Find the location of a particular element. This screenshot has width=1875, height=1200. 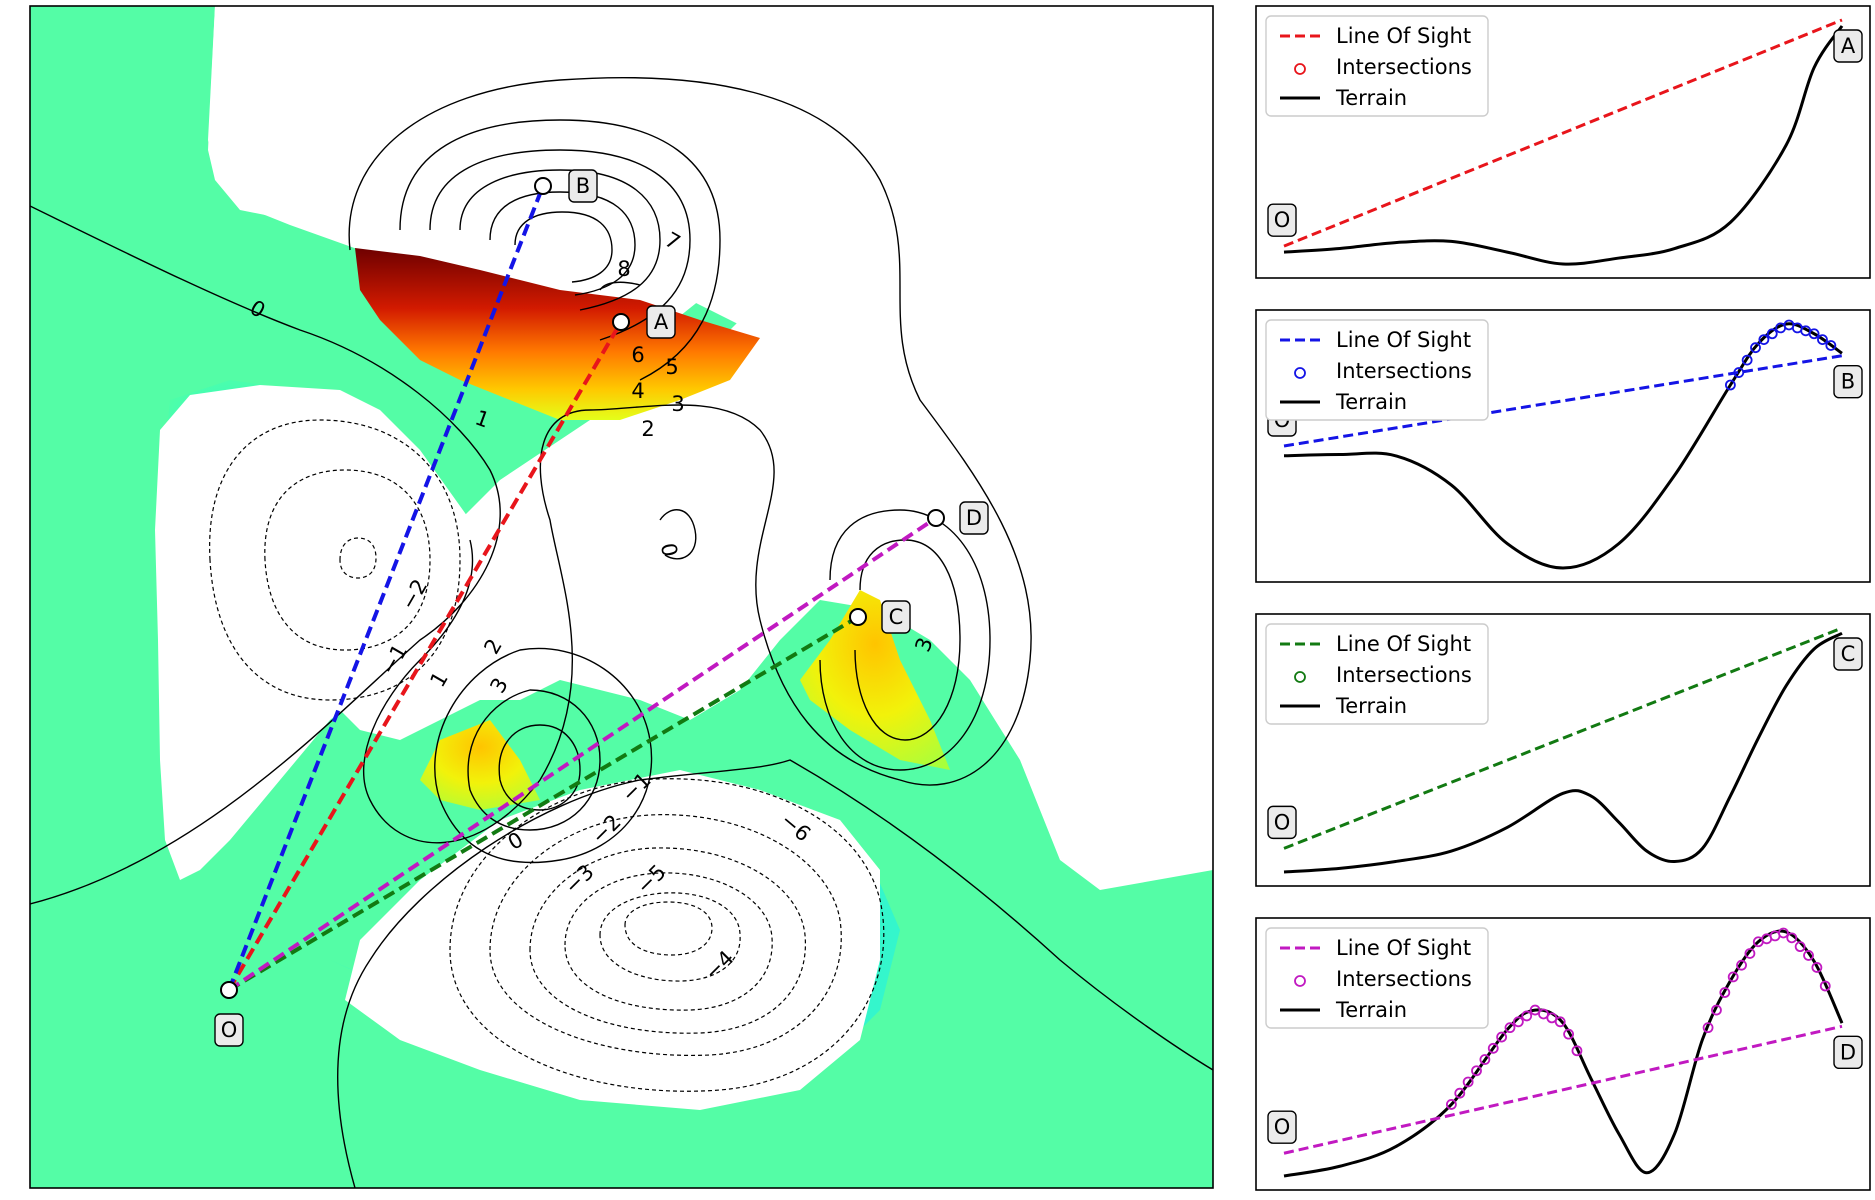

contour-label: 8 is located at coordinates (623, 269).